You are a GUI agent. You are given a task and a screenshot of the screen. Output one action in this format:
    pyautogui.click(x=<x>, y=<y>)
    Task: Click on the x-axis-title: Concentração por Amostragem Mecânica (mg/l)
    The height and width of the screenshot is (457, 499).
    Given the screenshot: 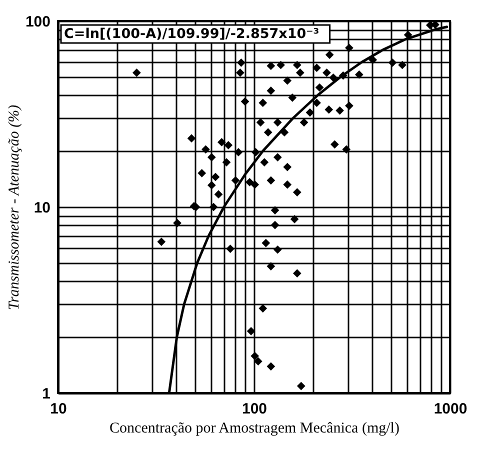 What is the action you would take?
    pyautogui.click(x=255, y=428)
    